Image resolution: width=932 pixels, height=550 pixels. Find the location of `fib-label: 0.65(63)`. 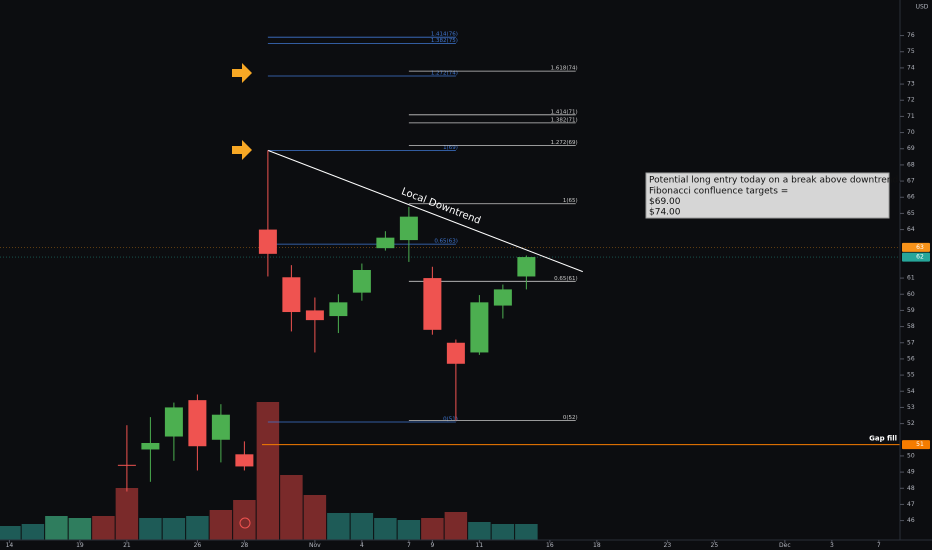

fib-label: 0.65(63) is located at coordinates (446, 242).